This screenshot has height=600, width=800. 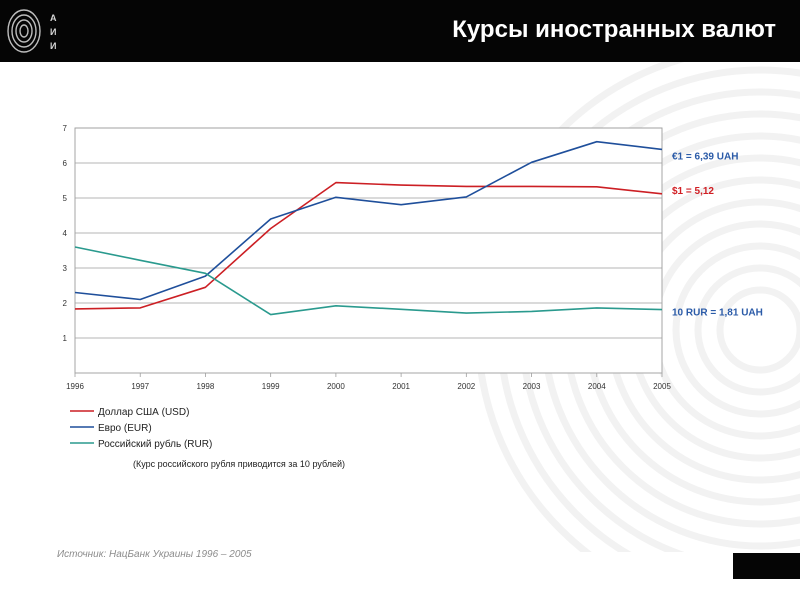 I want to click on logo: А И И, so click(x=32, y=31).